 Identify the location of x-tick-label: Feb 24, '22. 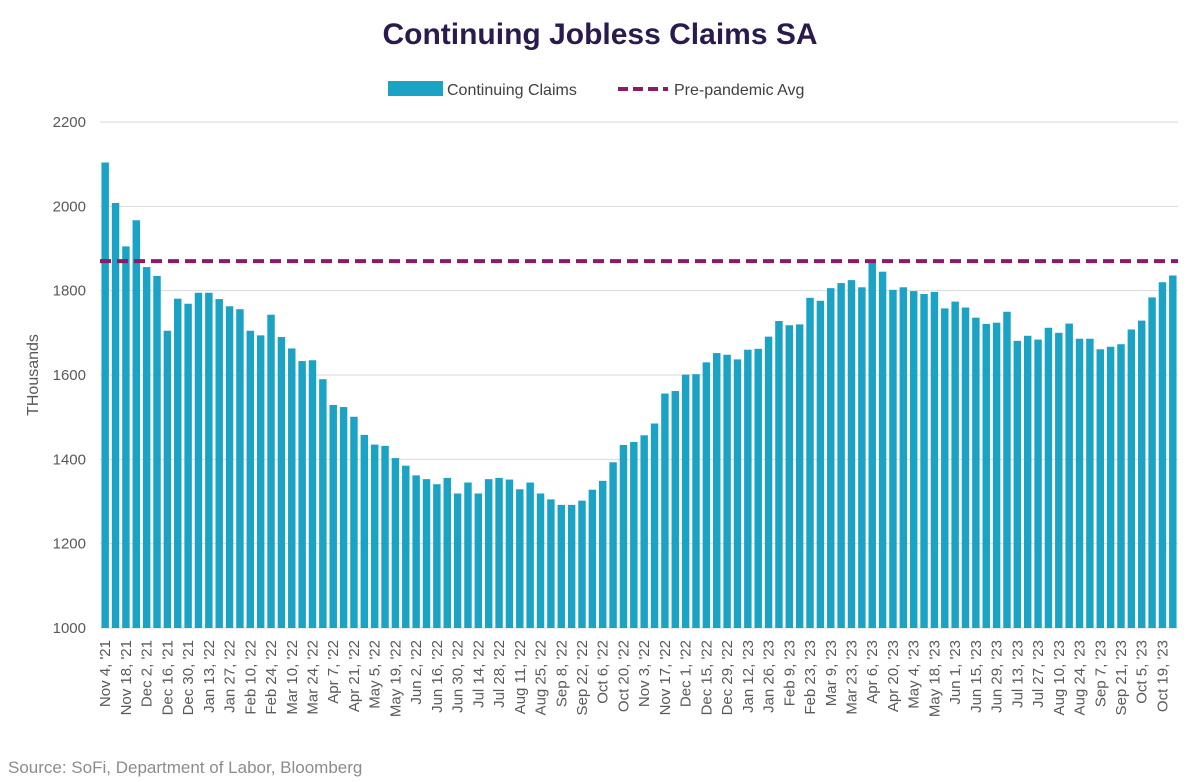
(271, 677).